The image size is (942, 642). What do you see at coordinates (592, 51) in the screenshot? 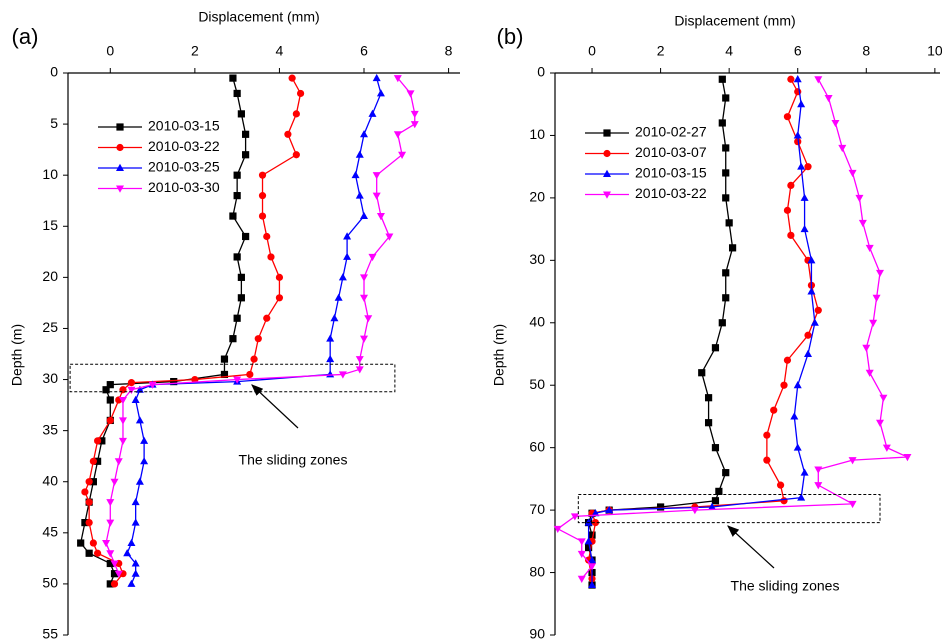
I see `x-tick-label: 0` at bounding box center [592, 51].